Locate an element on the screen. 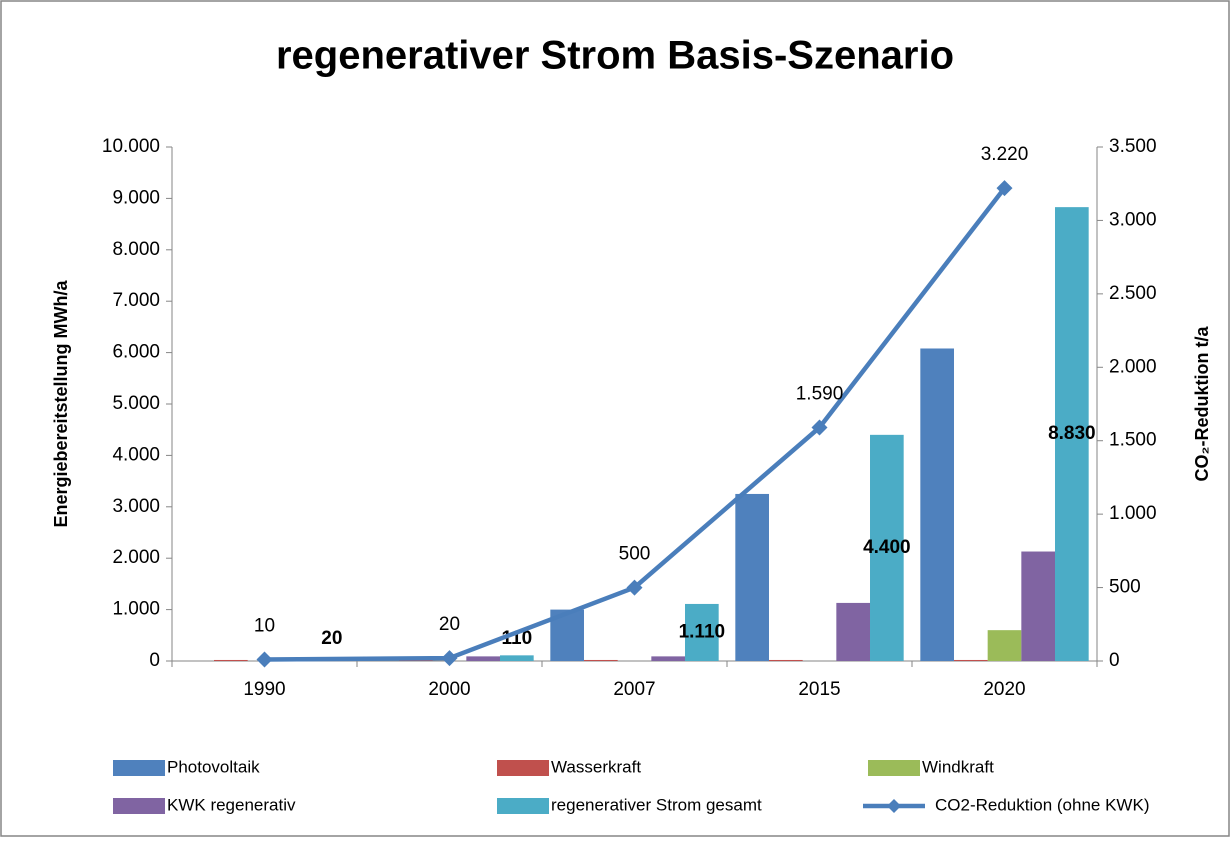  chart-title: regenerativer Strom Basis-Szenario is located at coordinates (615, 56).